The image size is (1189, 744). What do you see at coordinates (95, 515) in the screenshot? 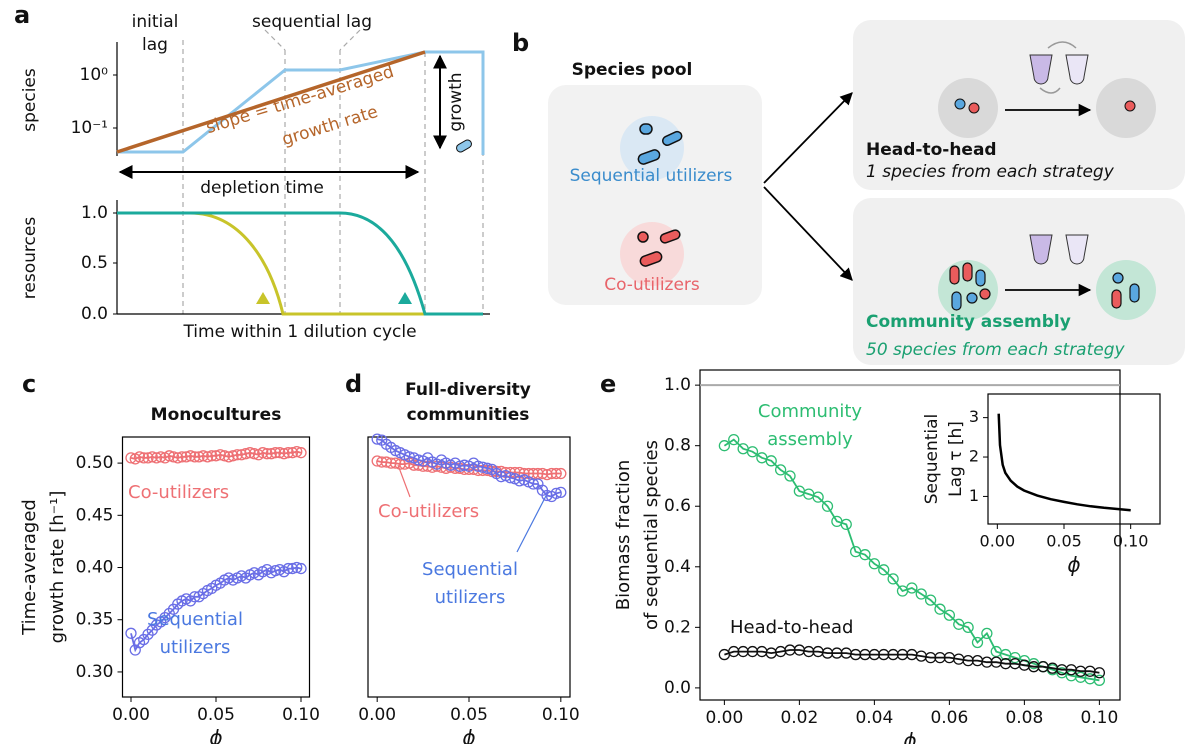
I see `y-tick-label: 0.45` at bounding box center [95, 515].